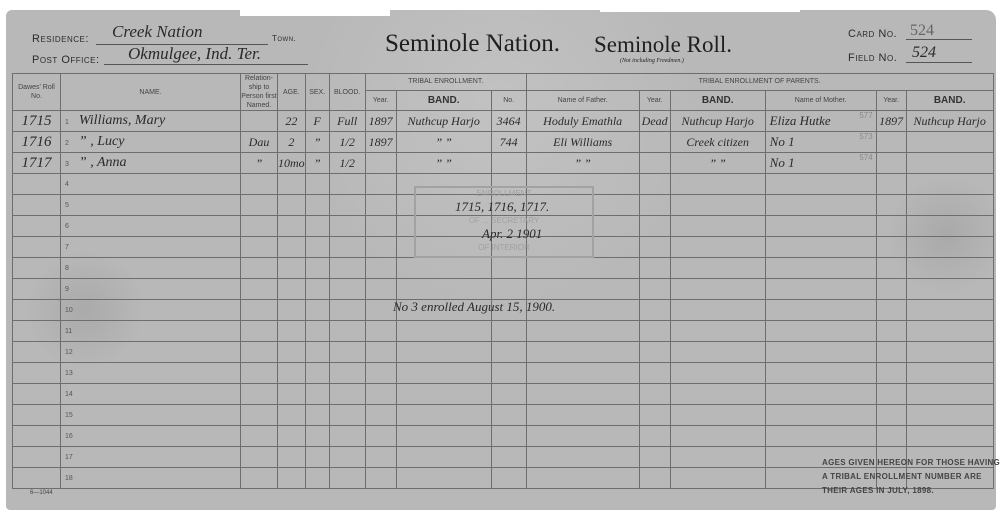  I want to click on col-age: AGE., so click(291, 92).